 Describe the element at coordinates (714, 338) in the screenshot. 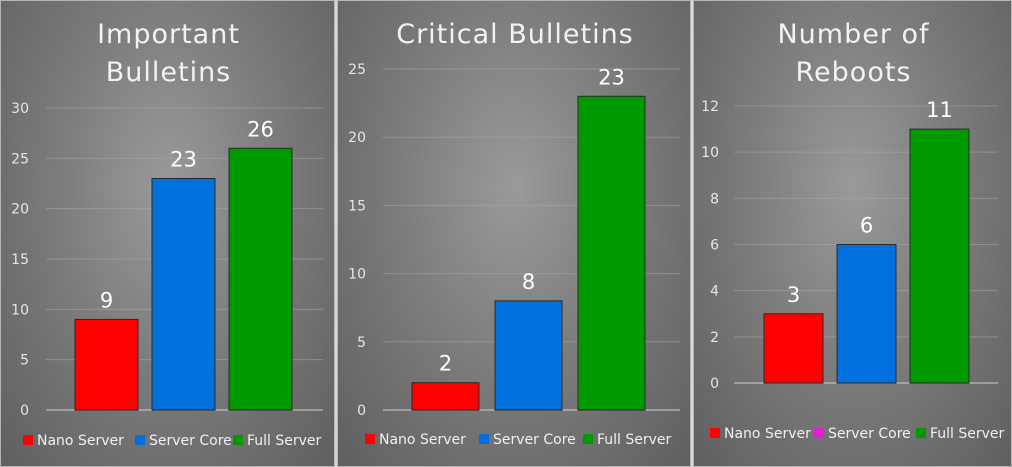

I see `y-tick-label: 2` at that location.